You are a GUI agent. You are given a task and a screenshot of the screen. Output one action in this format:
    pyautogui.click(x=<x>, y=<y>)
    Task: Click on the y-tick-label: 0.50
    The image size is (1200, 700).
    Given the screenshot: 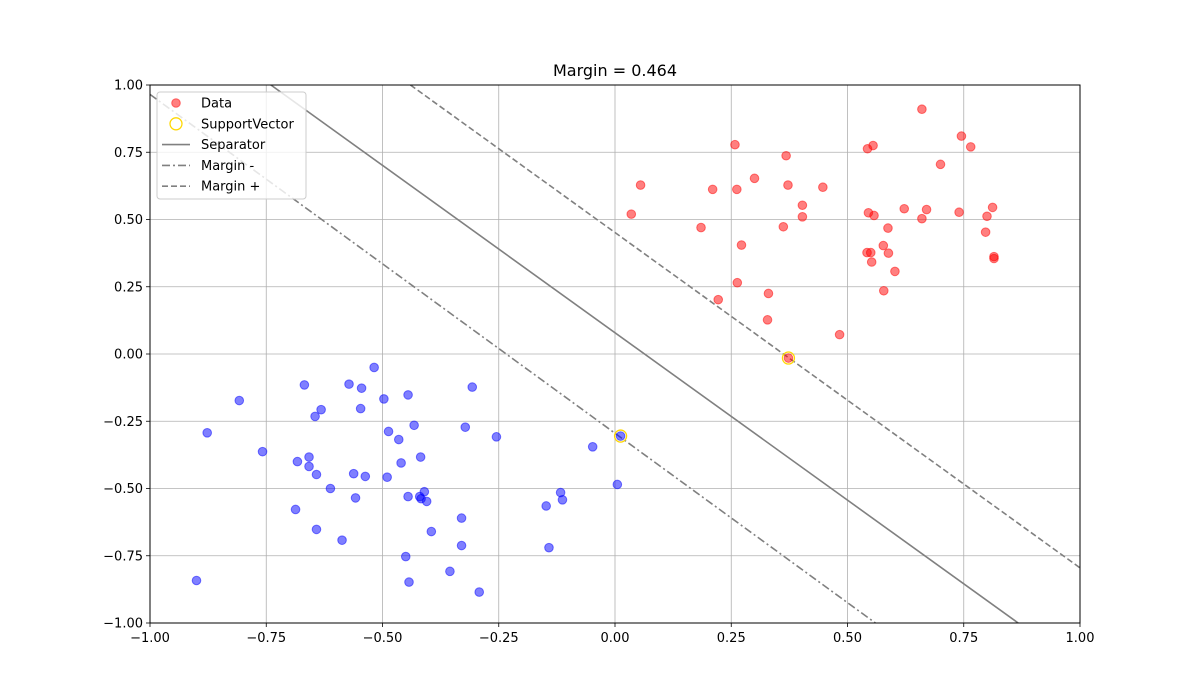 What is the action you would take?
    pyautogui.click(x=128, y=220)
    